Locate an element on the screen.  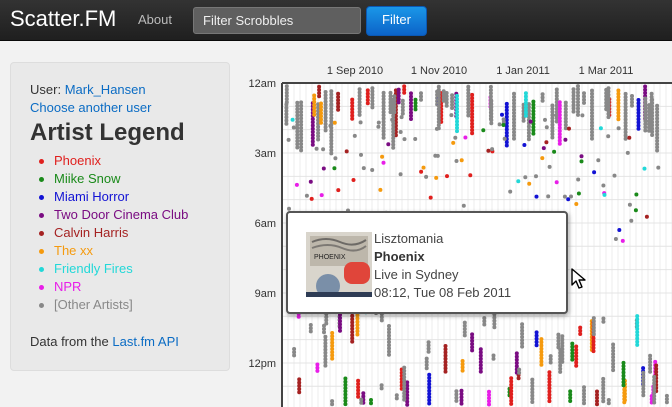
y-tick-label: 3am is located at coordinates (265, 154).